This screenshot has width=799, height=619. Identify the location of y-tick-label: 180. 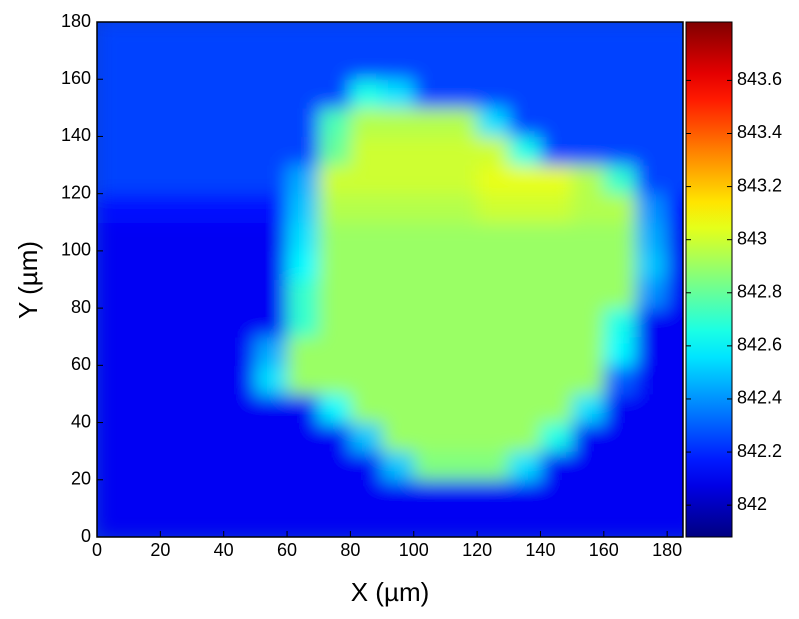
(76, 21).